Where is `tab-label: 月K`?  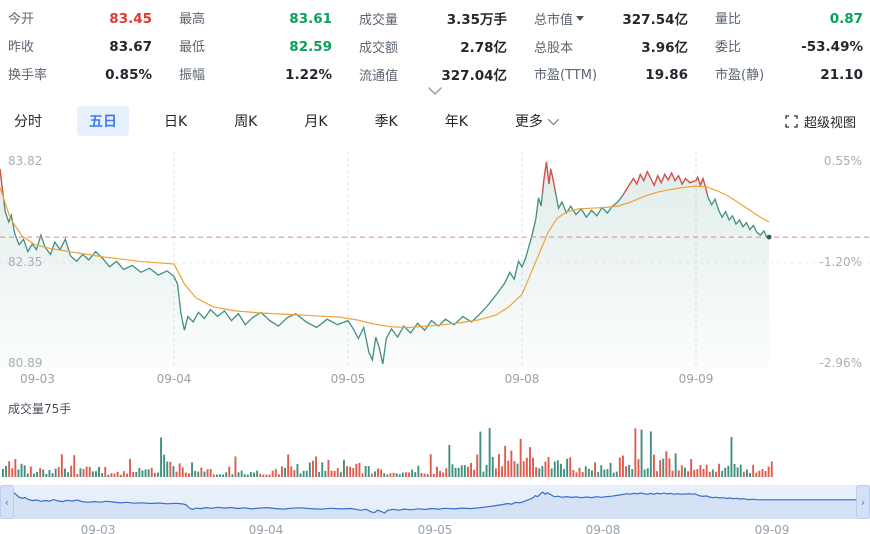 tab-label: 月K is located at coordinates (316, 122).